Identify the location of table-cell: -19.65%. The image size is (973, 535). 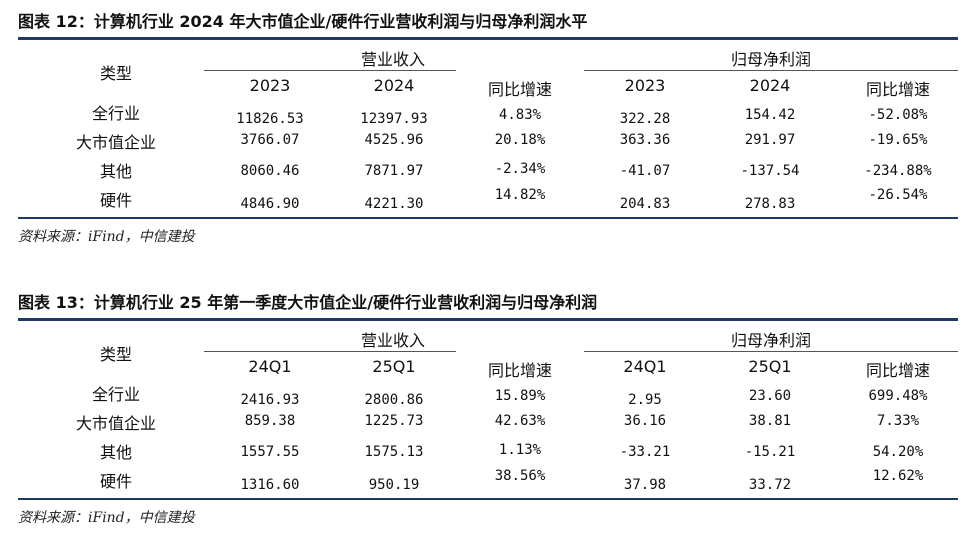
(898, 140).